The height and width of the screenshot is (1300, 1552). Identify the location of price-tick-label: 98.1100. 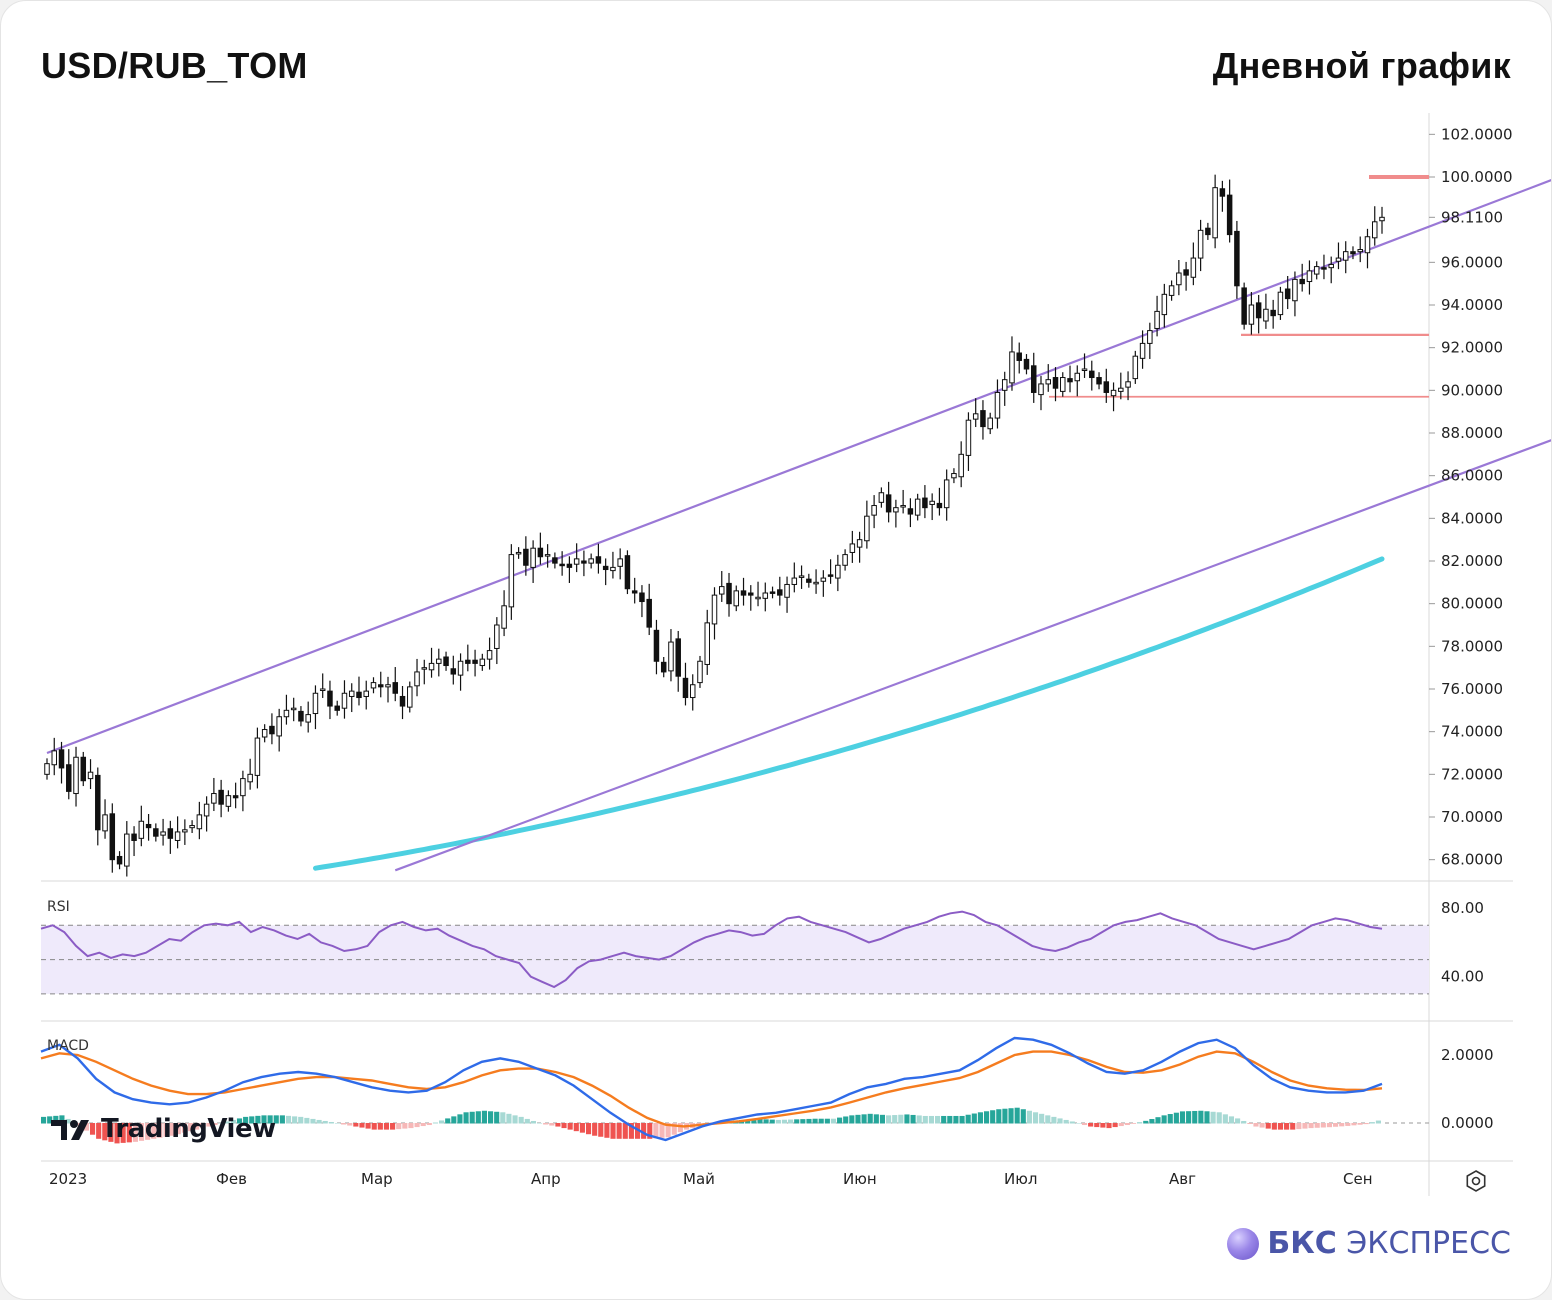
(1472, 217).